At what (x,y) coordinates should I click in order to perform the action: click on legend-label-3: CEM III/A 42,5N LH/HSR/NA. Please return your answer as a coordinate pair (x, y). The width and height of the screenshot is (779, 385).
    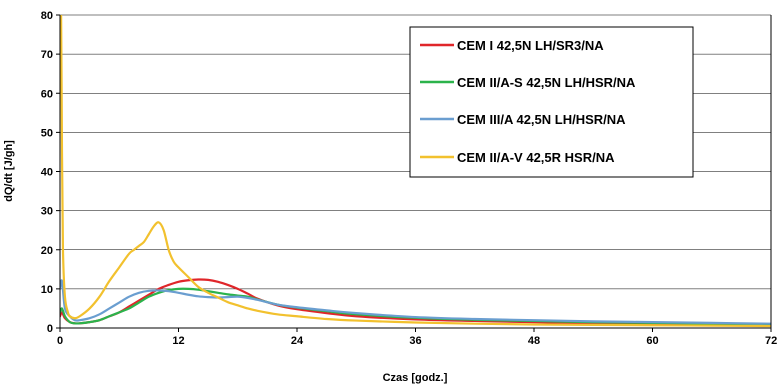
    Looking at the image, I should click on (541, 119).